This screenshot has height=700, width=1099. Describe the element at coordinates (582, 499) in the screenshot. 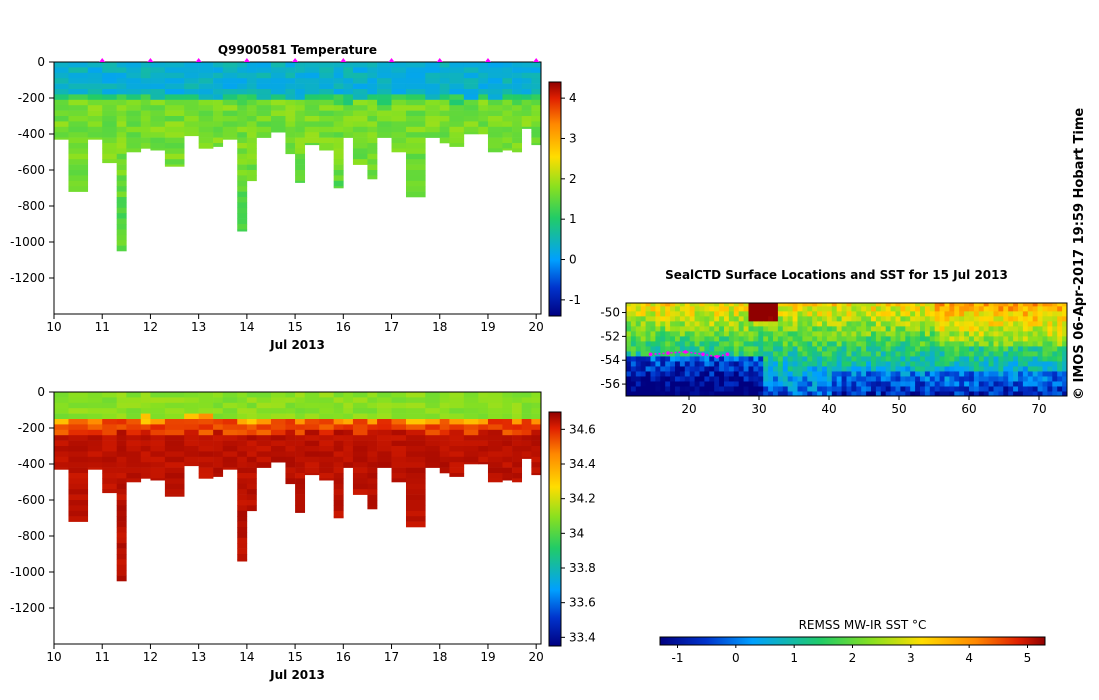

I see `colorbar-tick-label: 34.2` at that location.